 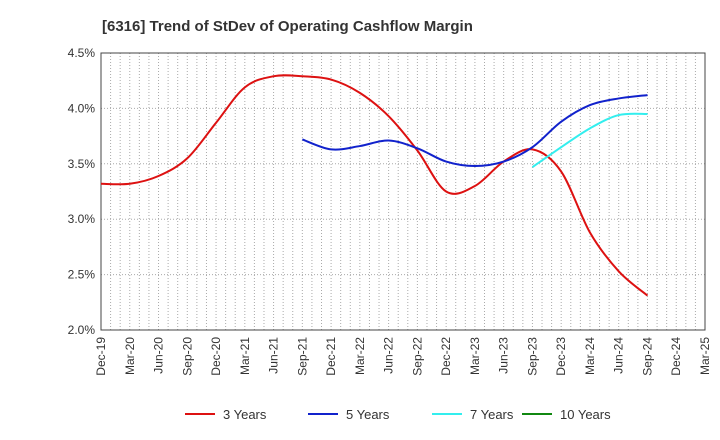 What do you see at coordinates (585, 414) in the screenshot?
I see `legend-label-10-years: 10 Years` at bounding box center [585, 414].